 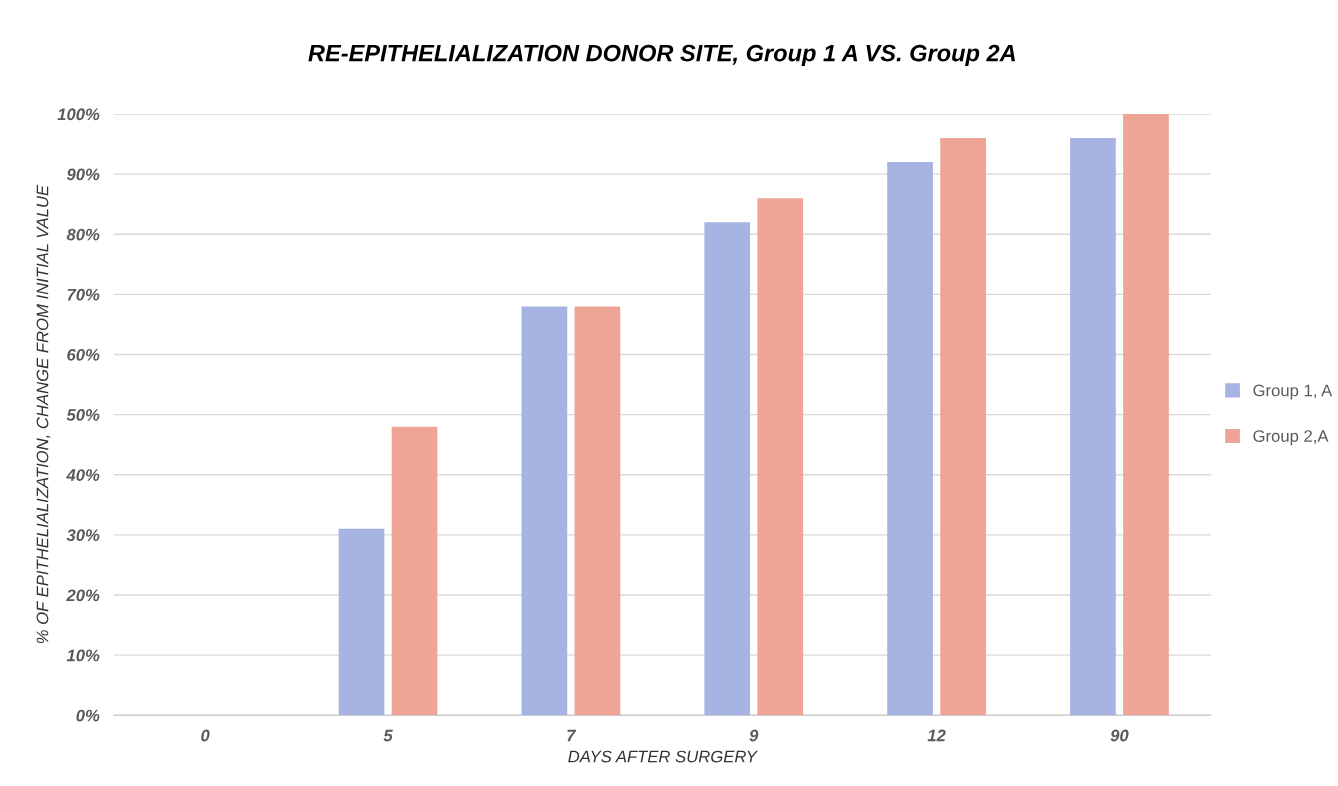 What do you see at coordinates (936, 735) in the screenshot?
I see `x-tick-label: 12` at bounding box center [936, 735].